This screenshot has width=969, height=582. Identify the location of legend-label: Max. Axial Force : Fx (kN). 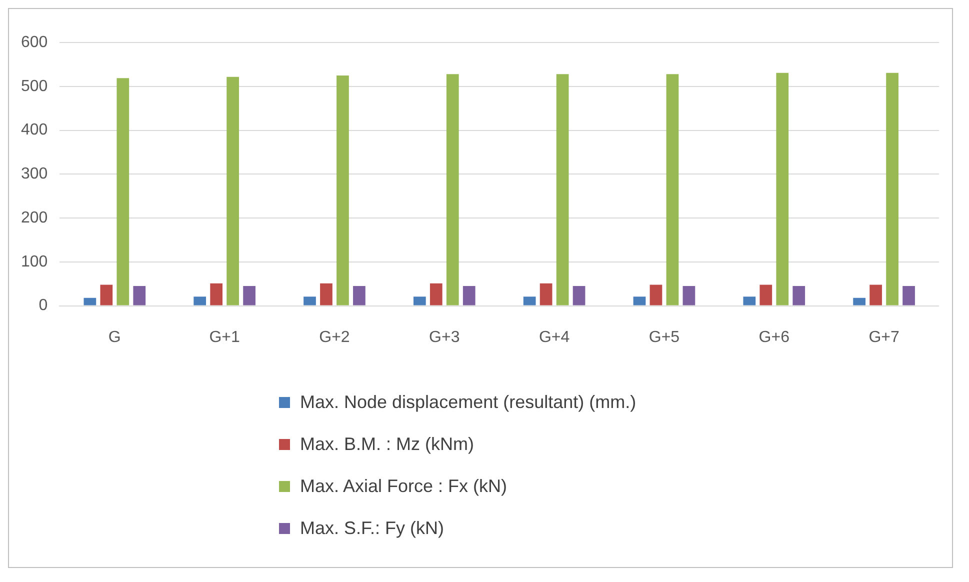
(404, 486).